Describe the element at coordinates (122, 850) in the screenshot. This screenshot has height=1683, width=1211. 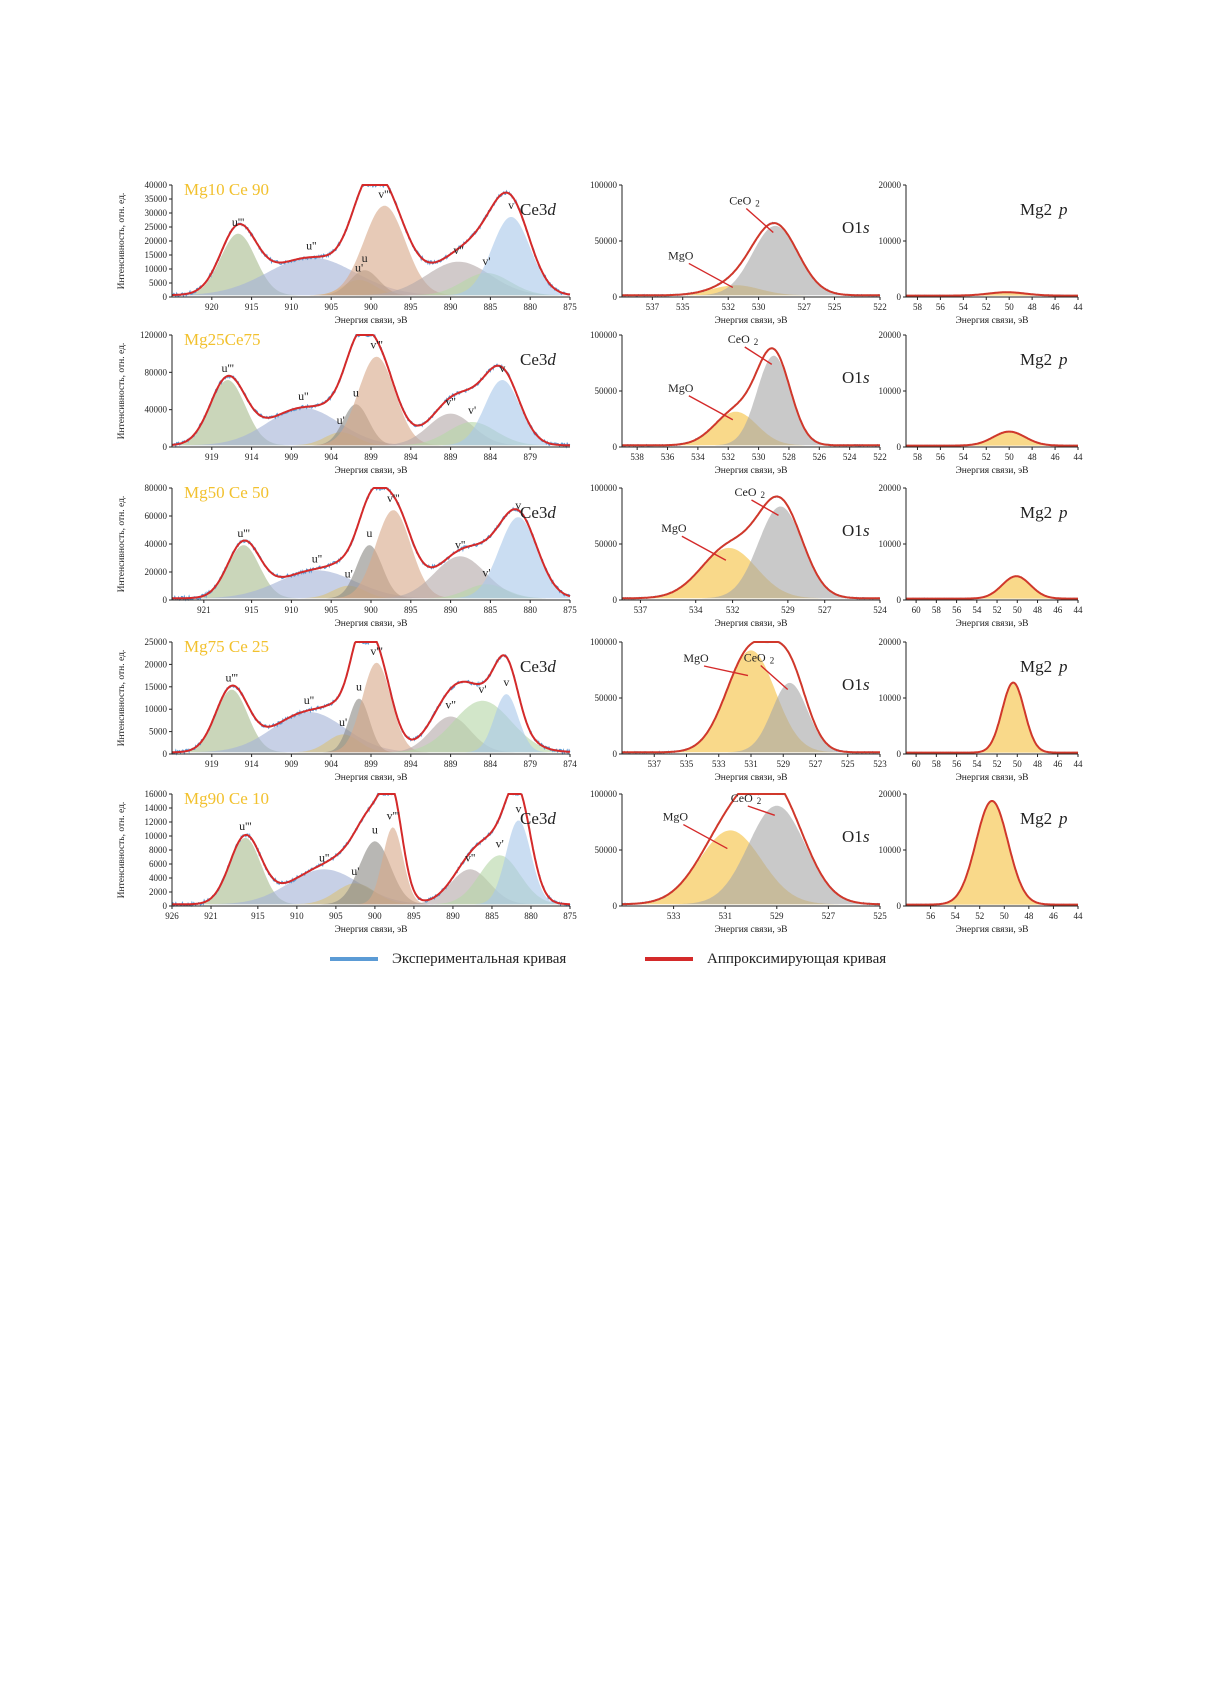
I see `y-axis-label: Интенсивность, отн. ед.` at that location.